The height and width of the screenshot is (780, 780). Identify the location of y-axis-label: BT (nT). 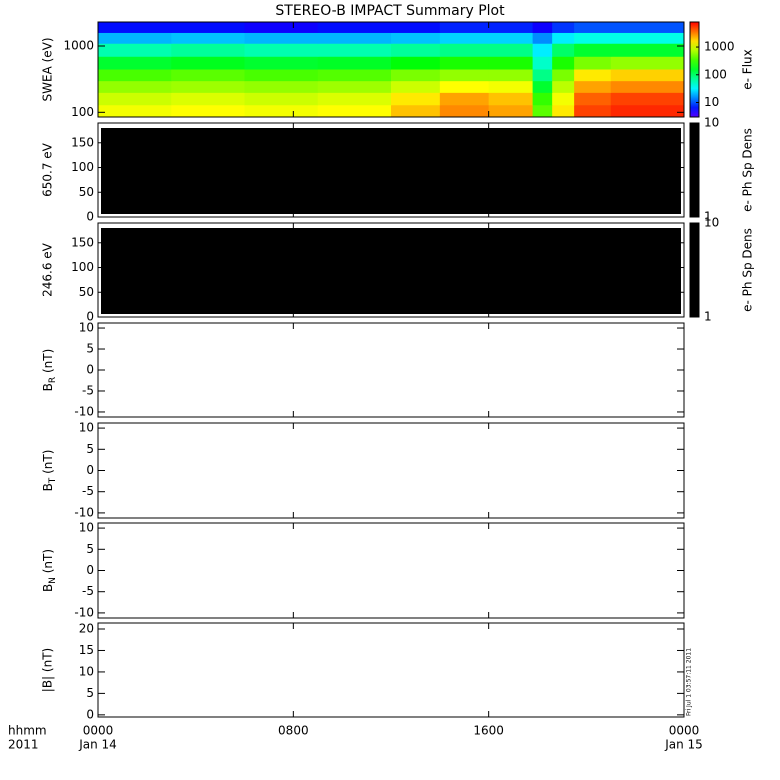
(49, 471).